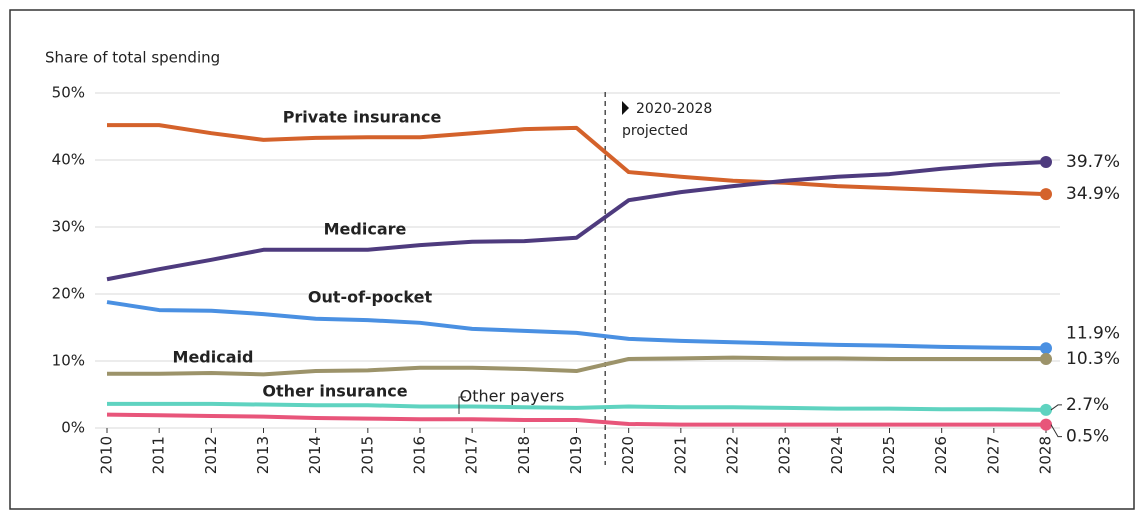  I want to click on x-tick-label: 2025, so click(889, 455).